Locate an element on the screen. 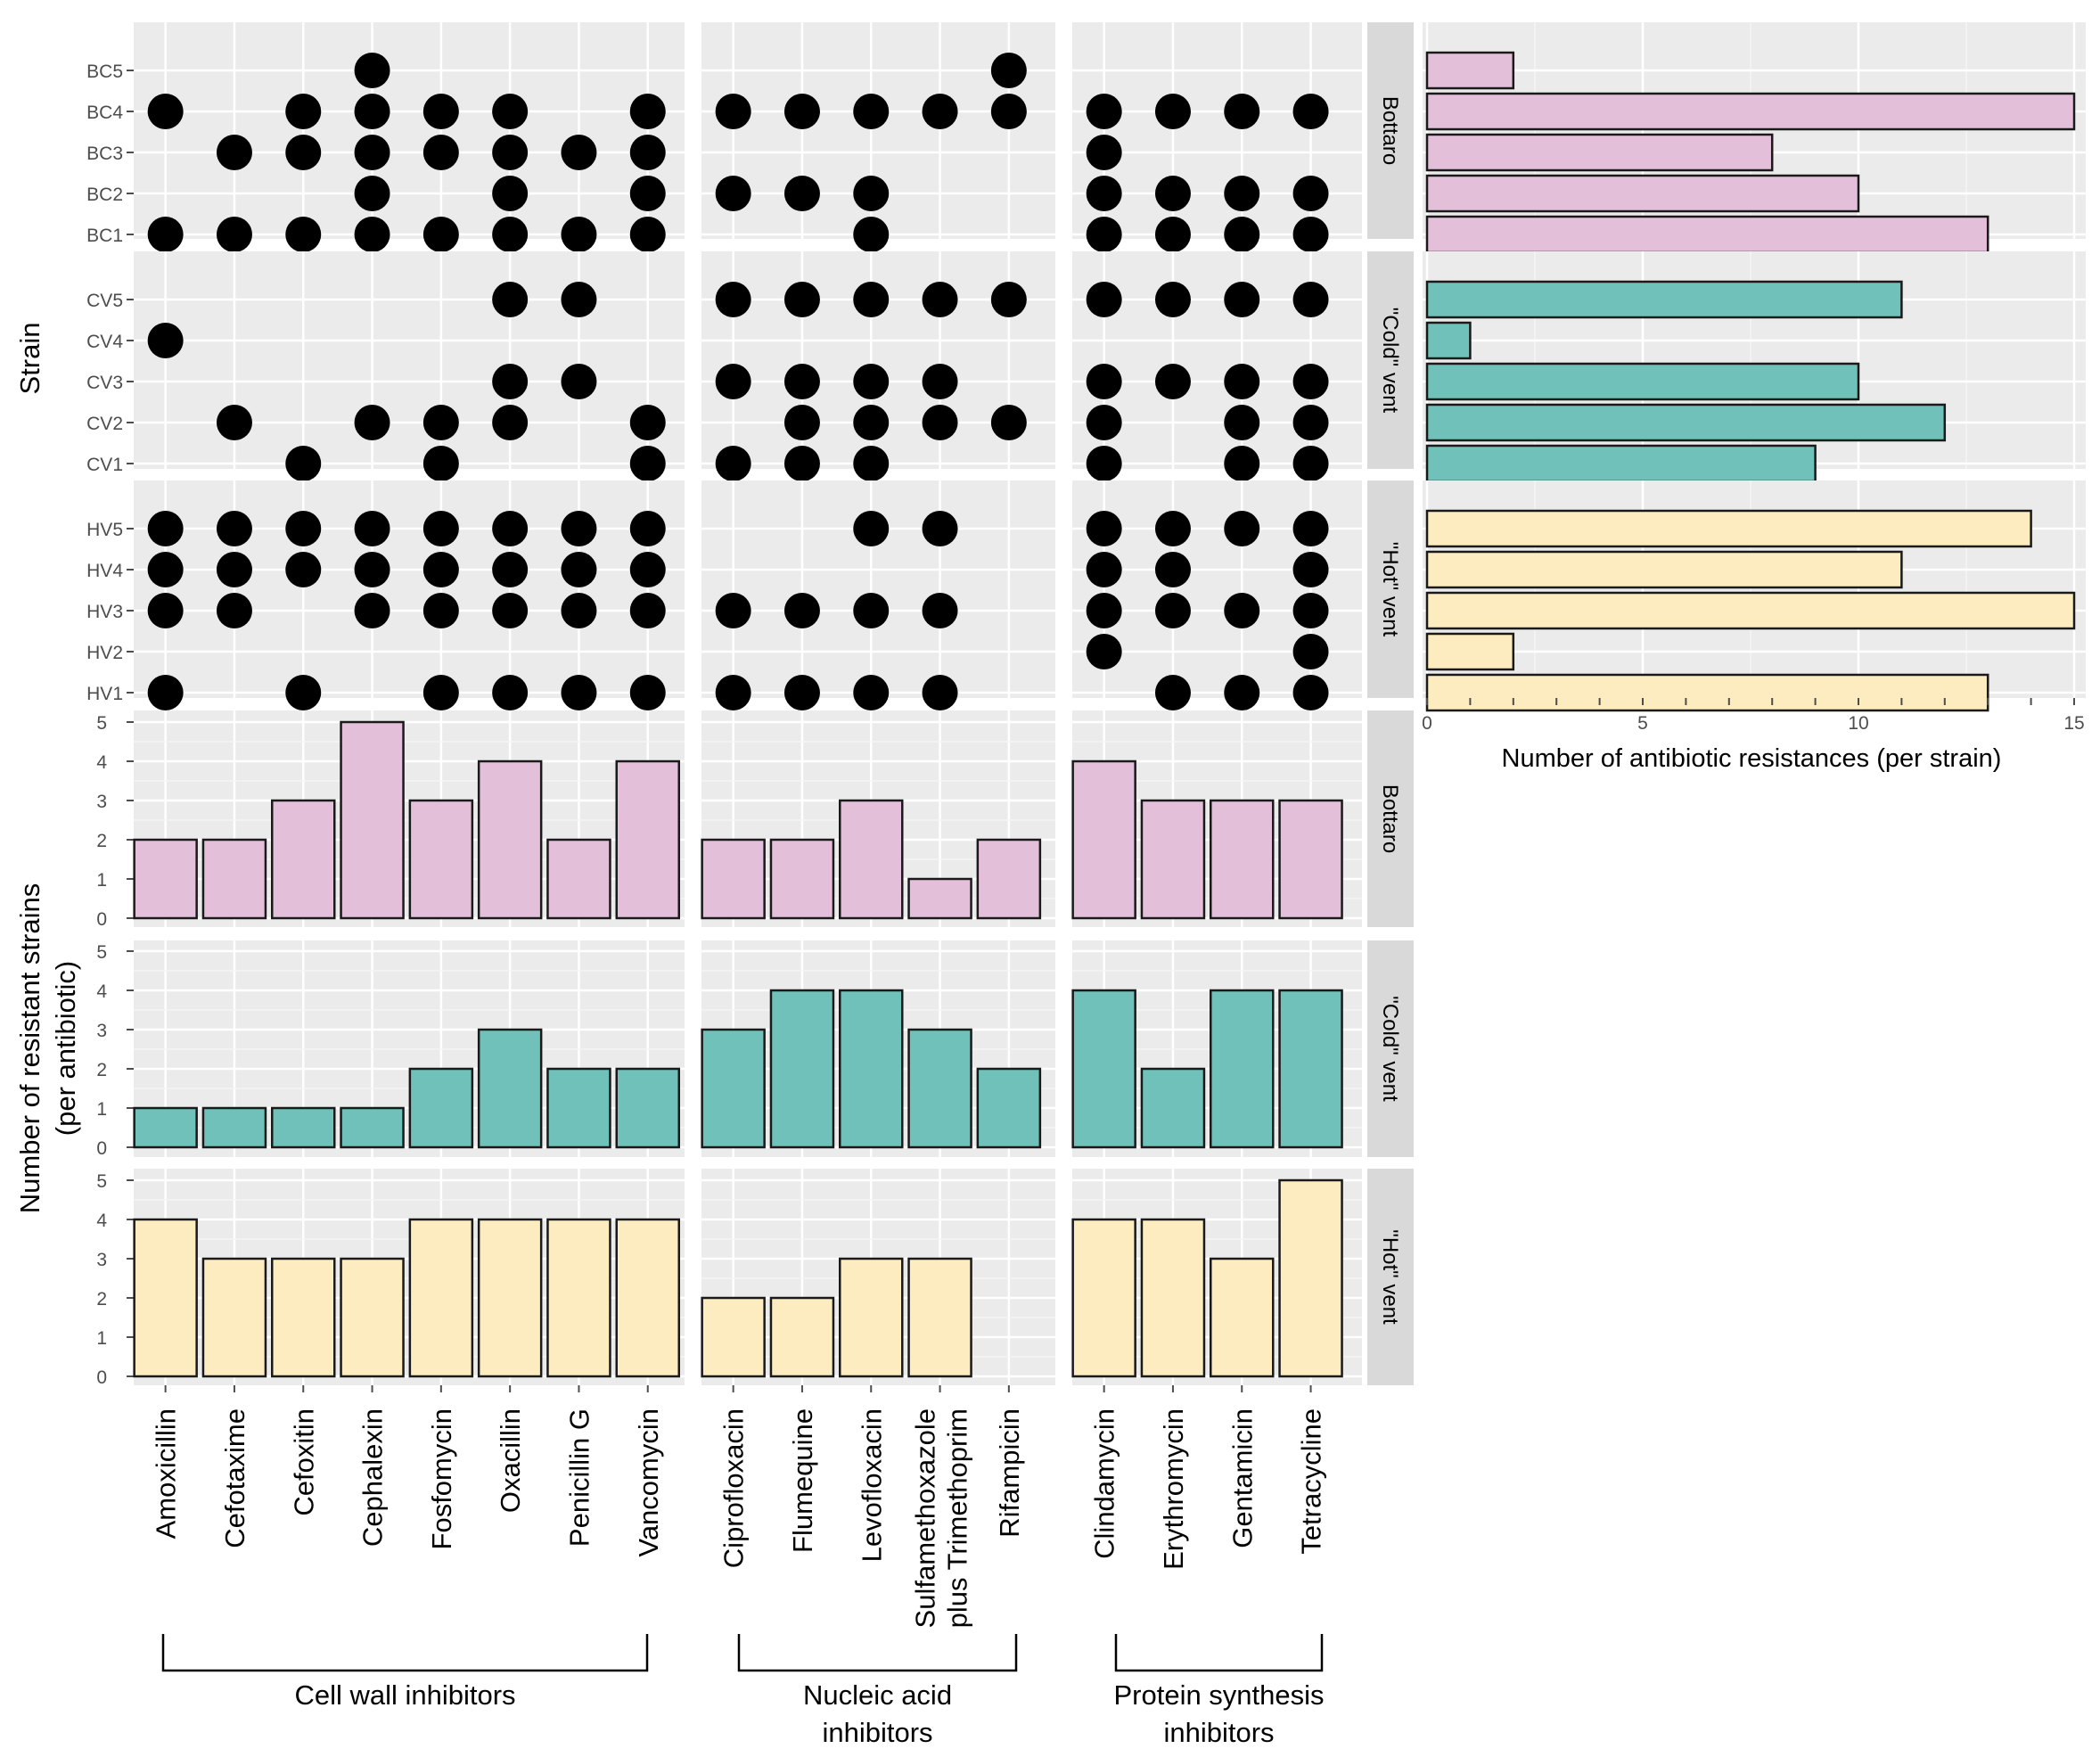  antibiotic-label: Clindamycin is located at coordinates (1104, 1484).